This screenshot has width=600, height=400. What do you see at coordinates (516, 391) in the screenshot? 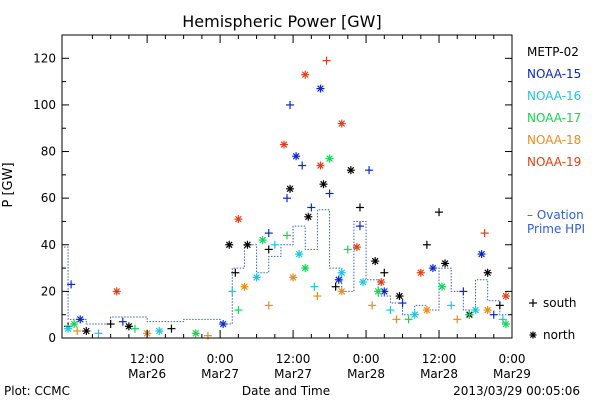
I see `plot-timestamp: 2013/03/29 00:05:06` at bounding box center [516, 391].